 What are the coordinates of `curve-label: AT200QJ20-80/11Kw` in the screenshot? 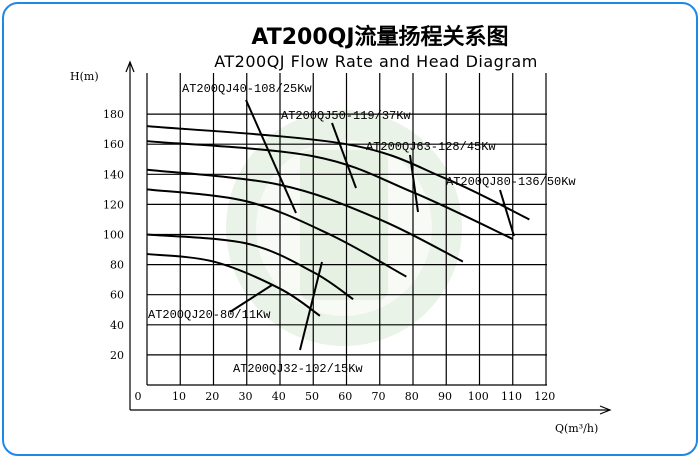 It's located at (209, 315).